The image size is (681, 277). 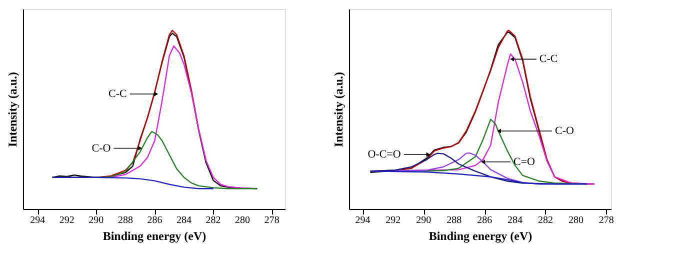 What do you see at coordinates (384, 154) in the screenshot?
I see `annotation: O-C=O` at bounding box center [384, 154].